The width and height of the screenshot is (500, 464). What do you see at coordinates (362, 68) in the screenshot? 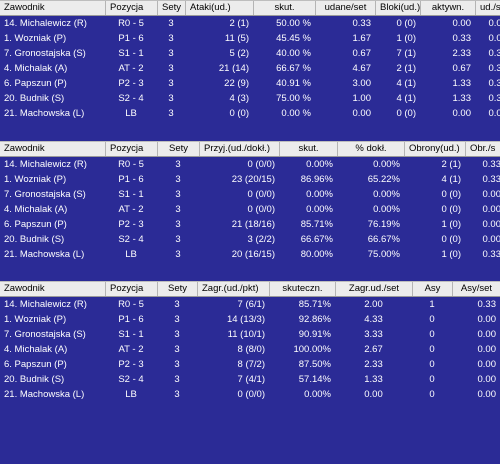
I see `stat-cell: 4.67` at bounding box center [362, 68].